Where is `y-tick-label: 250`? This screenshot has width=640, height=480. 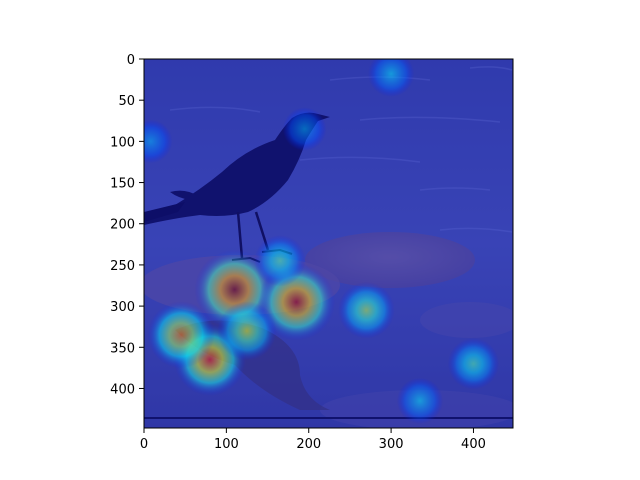
y-tick-label: 250 is located at coordinates (122, 266).